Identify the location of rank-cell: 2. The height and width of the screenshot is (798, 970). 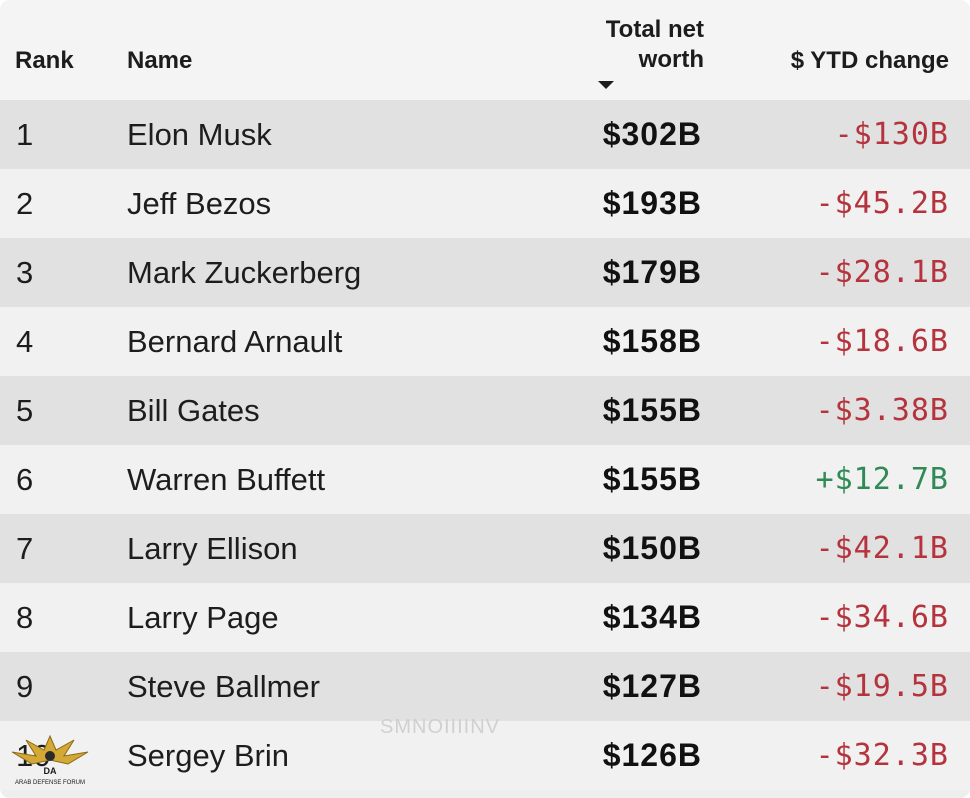
(25, 203).